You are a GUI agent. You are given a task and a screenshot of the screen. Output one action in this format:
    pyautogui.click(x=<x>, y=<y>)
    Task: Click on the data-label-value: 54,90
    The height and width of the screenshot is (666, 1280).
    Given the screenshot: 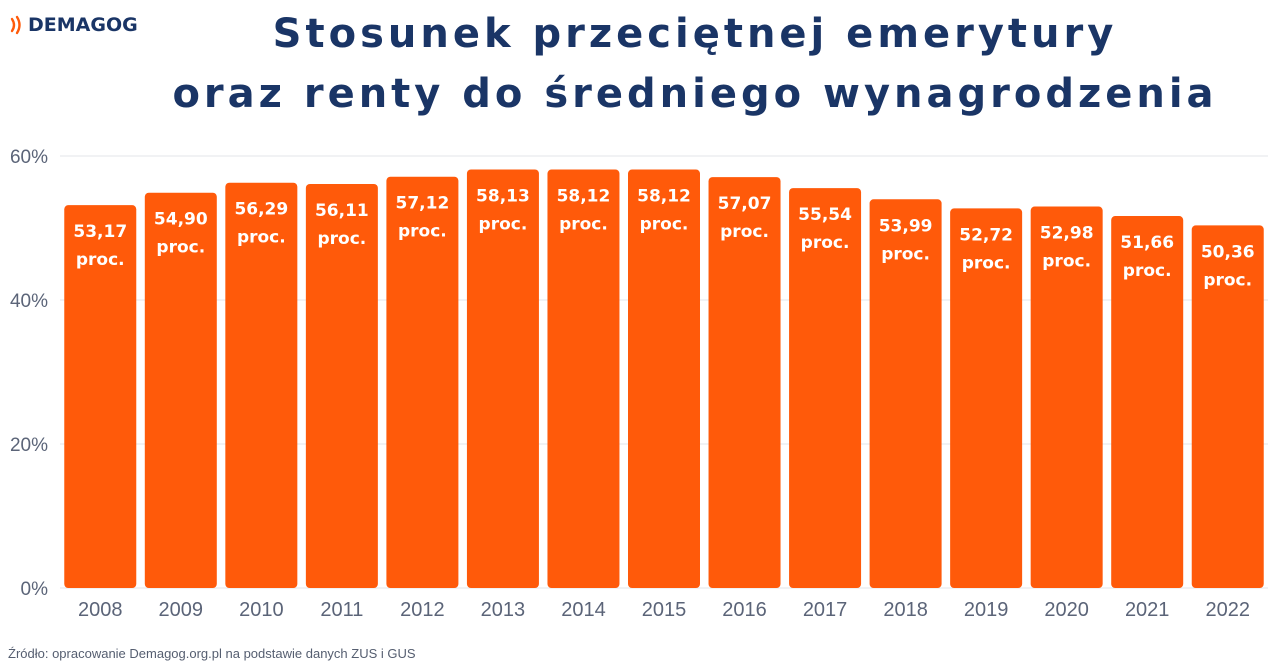 What is the action you would take?
    pyautogui.click(x=181, y=220)
    